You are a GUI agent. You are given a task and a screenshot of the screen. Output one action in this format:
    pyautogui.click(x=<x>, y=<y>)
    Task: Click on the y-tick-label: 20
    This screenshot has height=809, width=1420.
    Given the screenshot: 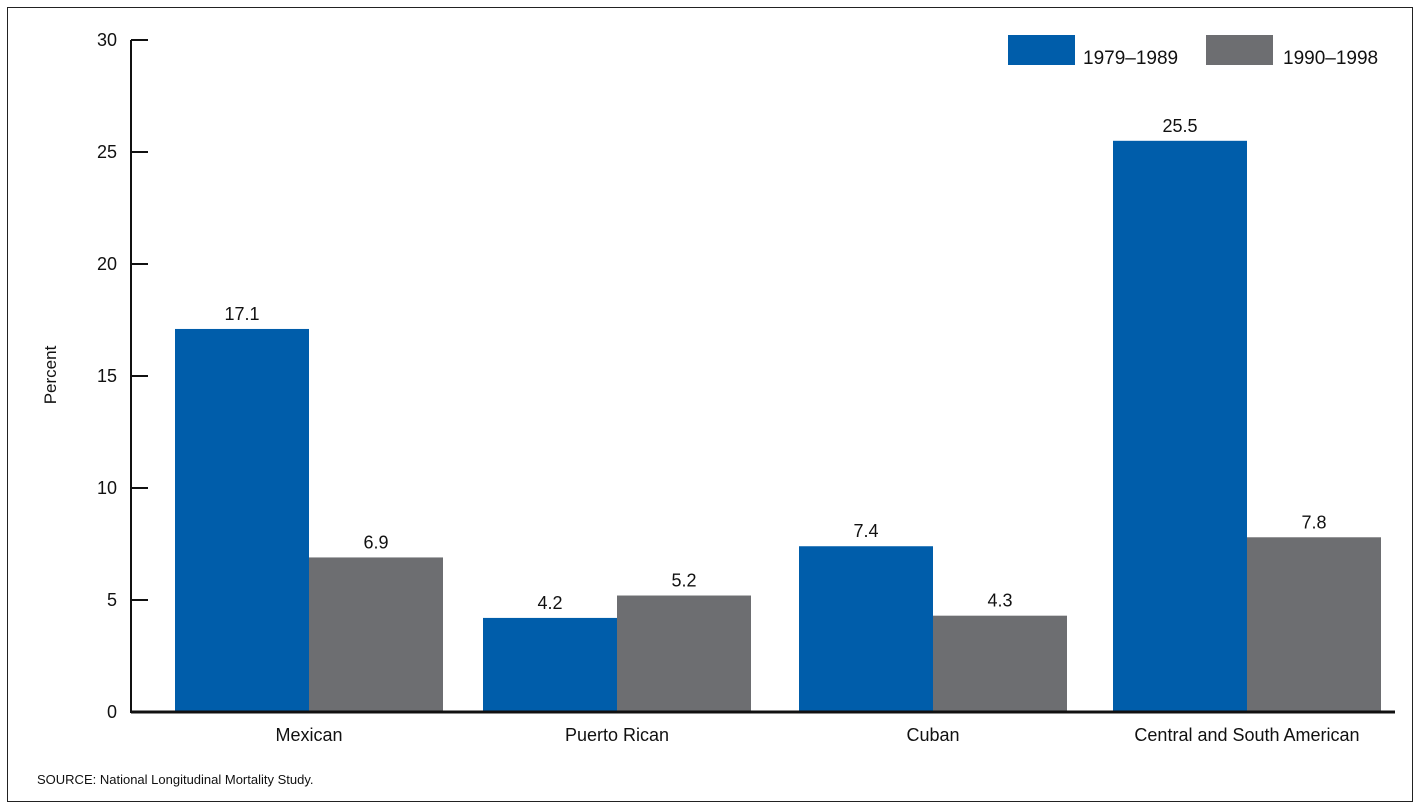 What is the action you would take?
    pyautogui.click(x=107, y=264)
    